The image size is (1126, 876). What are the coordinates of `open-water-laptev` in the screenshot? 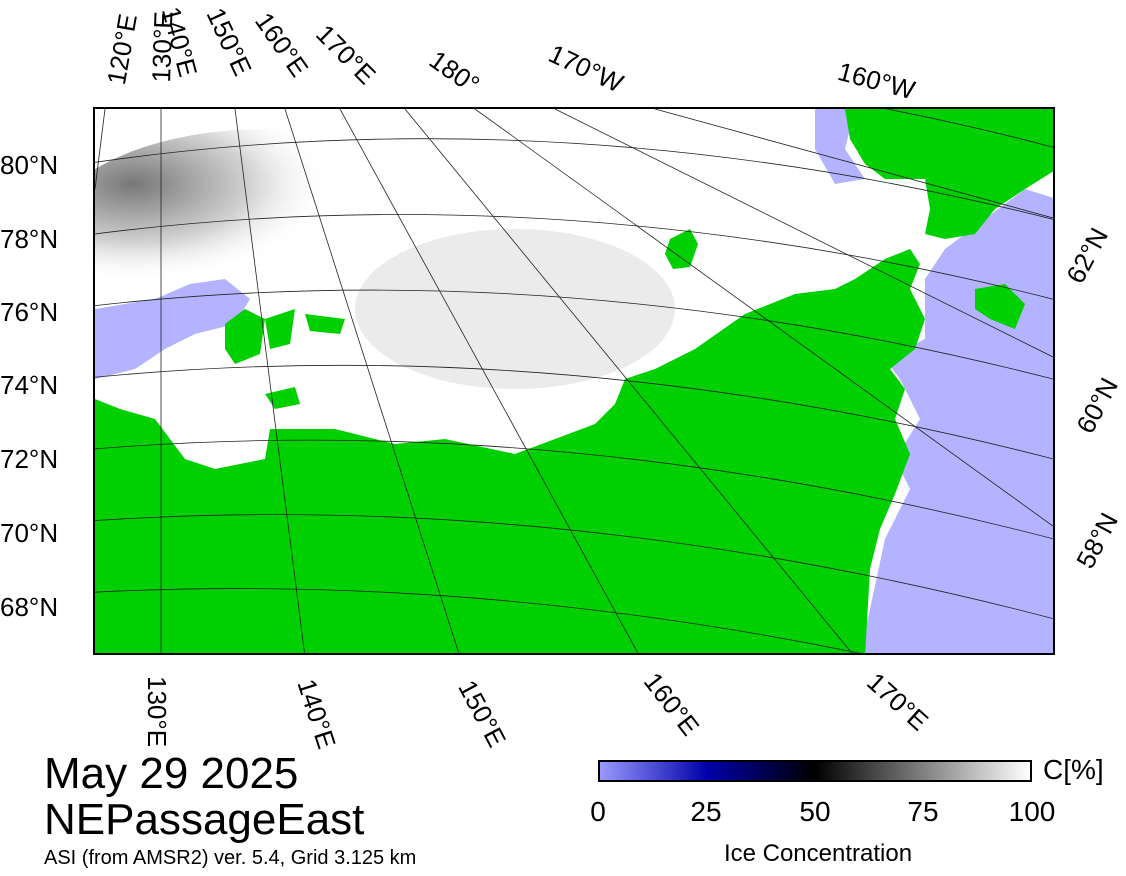 It's located at (172, 329).